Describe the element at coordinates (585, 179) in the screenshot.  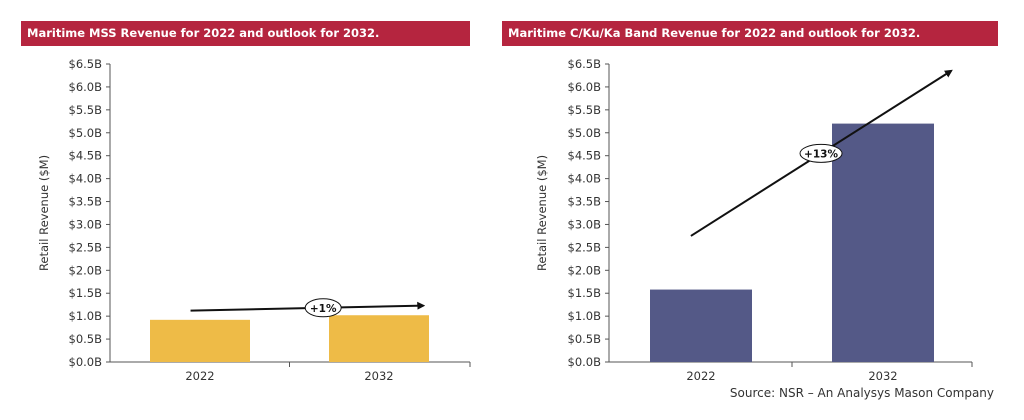
I see `right-y-tick-label: $4.0B` at that location.